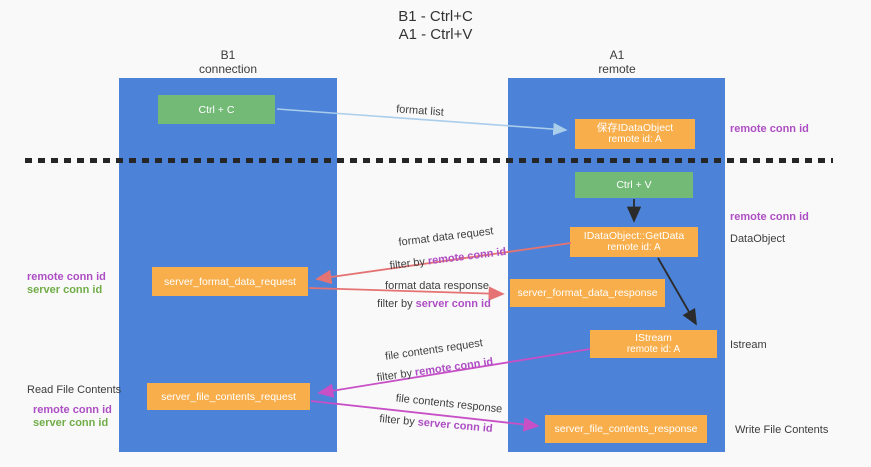 The image size is (871, 467). What do you see at coordinates (429, 160) in the screenshot?
I see `copy-paste-separator-line` at bounding box center [429, 160].